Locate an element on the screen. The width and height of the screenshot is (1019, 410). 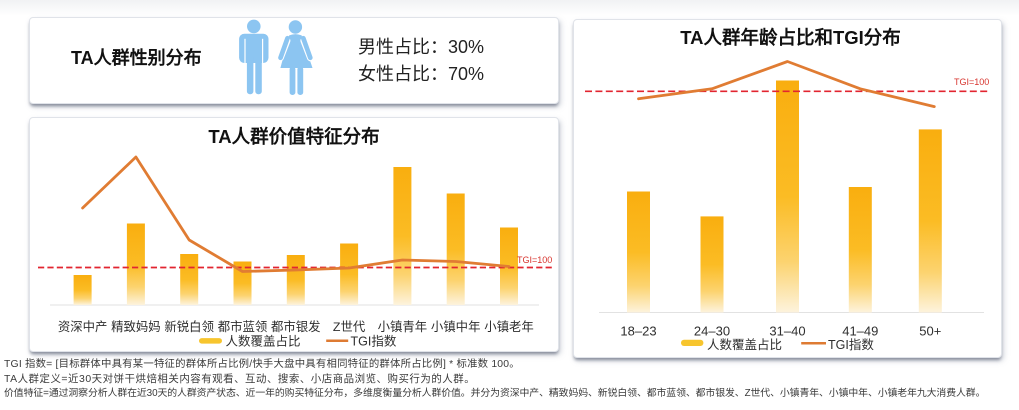
svg-text: 新锐白领 is located at coordinates (189, 326).